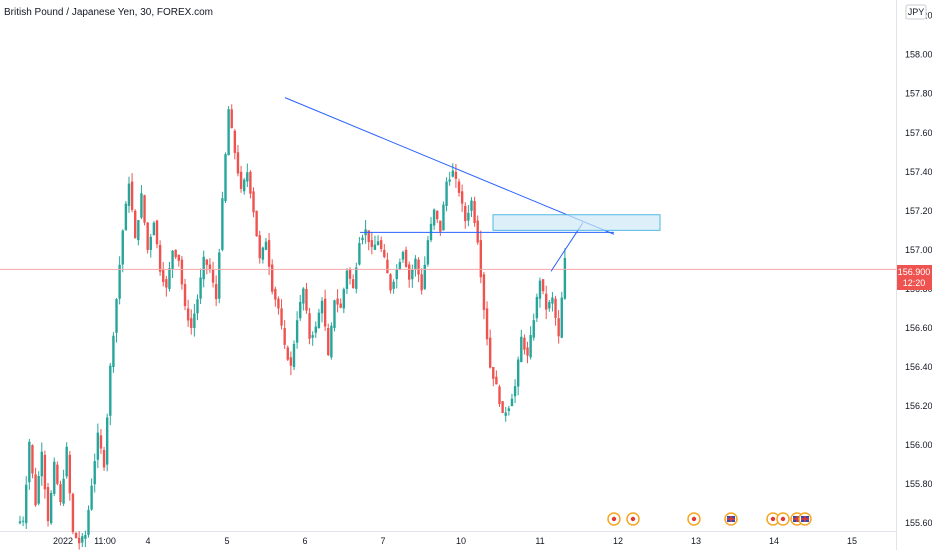 The image size is (932, 550). I want to click on y-tick-label: 157.400, so click(918, 172).